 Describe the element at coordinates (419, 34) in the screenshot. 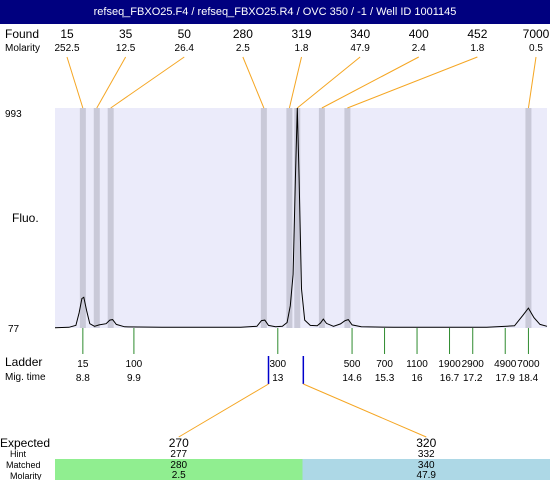

I see `found-size-label: 400` at that location.